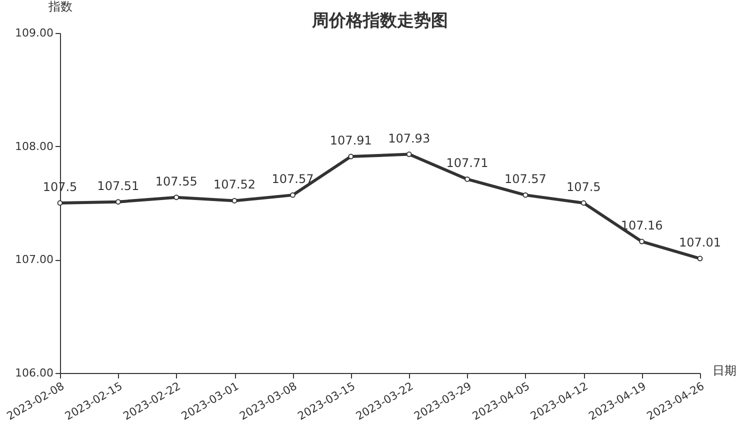 This screenshot has height=427, width=752. What do you see at coordinates (351, 141) in the screenshot?
I see `data-label: 107.91` at bounding box center [351, 141].